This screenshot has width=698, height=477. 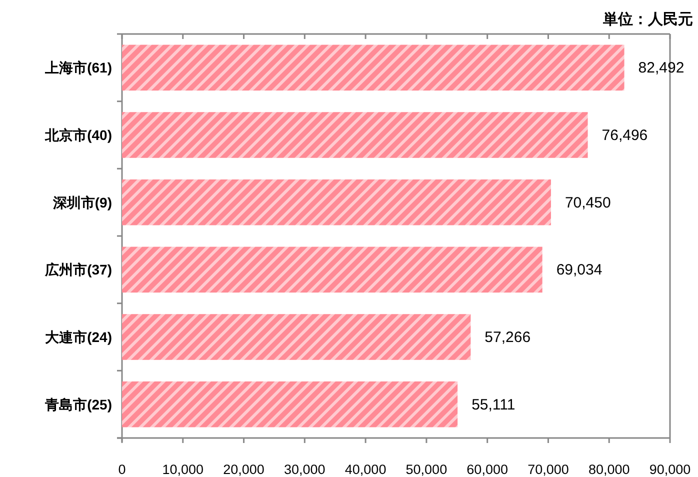 What do you see at coordinates (548, 469) in the screenshot?
I see `x-tick-label: 70,000` at bounding box center [548, 469].